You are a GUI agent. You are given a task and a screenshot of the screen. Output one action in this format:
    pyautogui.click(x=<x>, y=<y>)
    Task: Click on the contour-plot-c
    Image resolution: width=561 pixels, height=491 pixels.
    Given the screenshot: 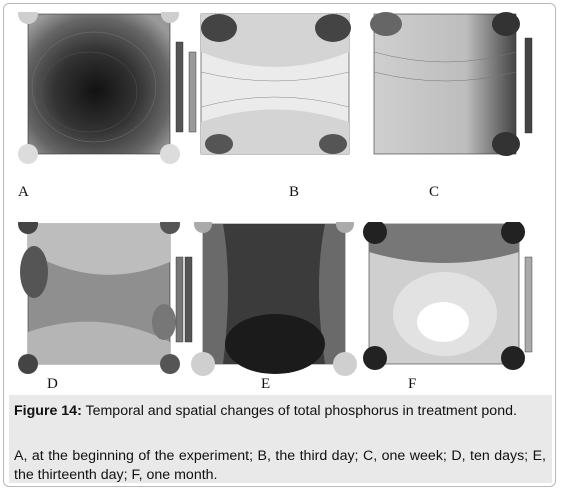 What is the action you would take?
    pyautogui.click(x=455, y=89)
    